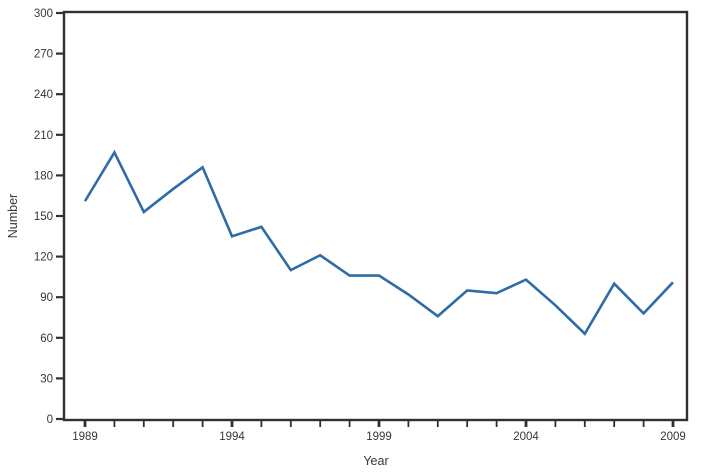 The width and height of the screenshot is (710, 474). What do you see at coordinates (376, 461) in the screenshot?
I see `x-axis-title: Year` at bounding box center [376, 461].